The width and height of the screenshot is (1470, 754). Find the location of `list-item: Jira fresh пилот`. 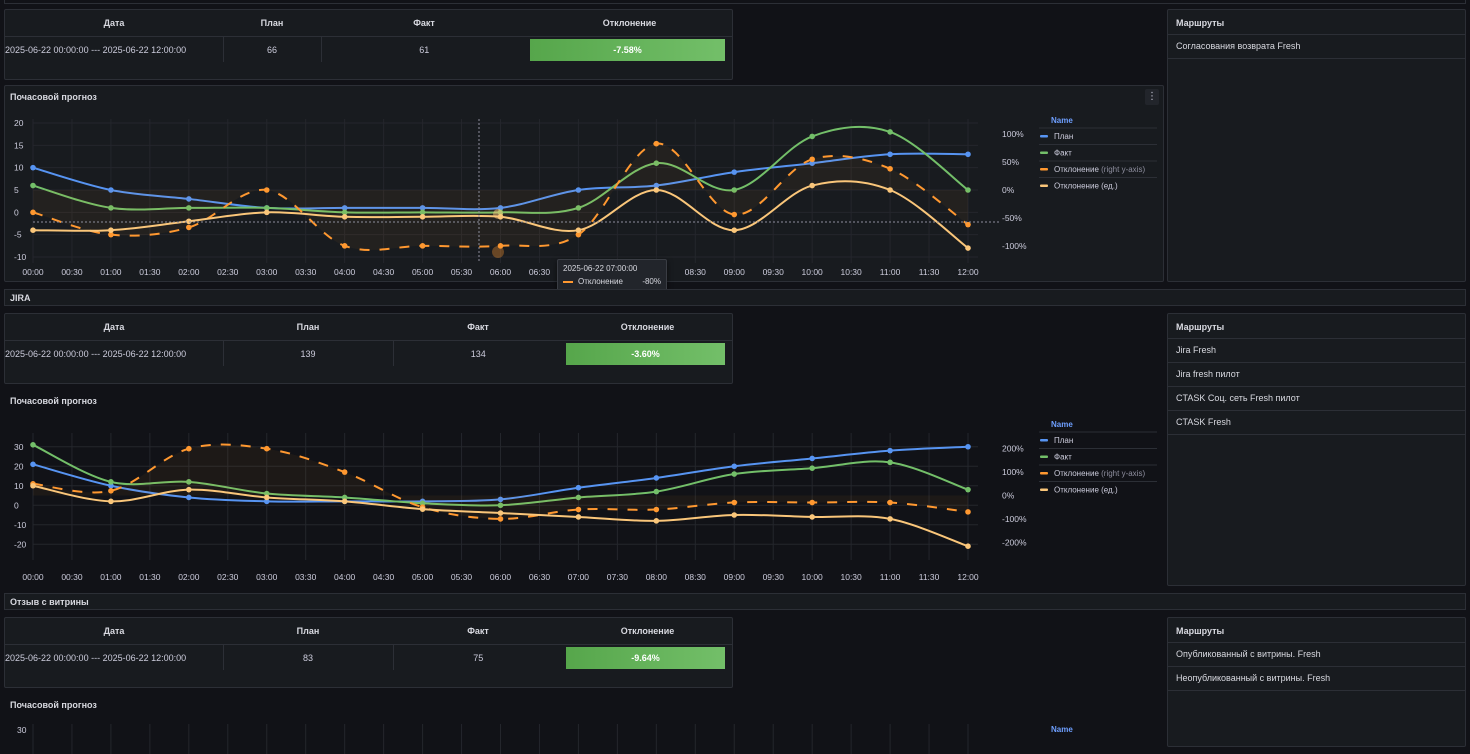

list-item: Jira fresh пилот is located at coordinates (1316, 375).